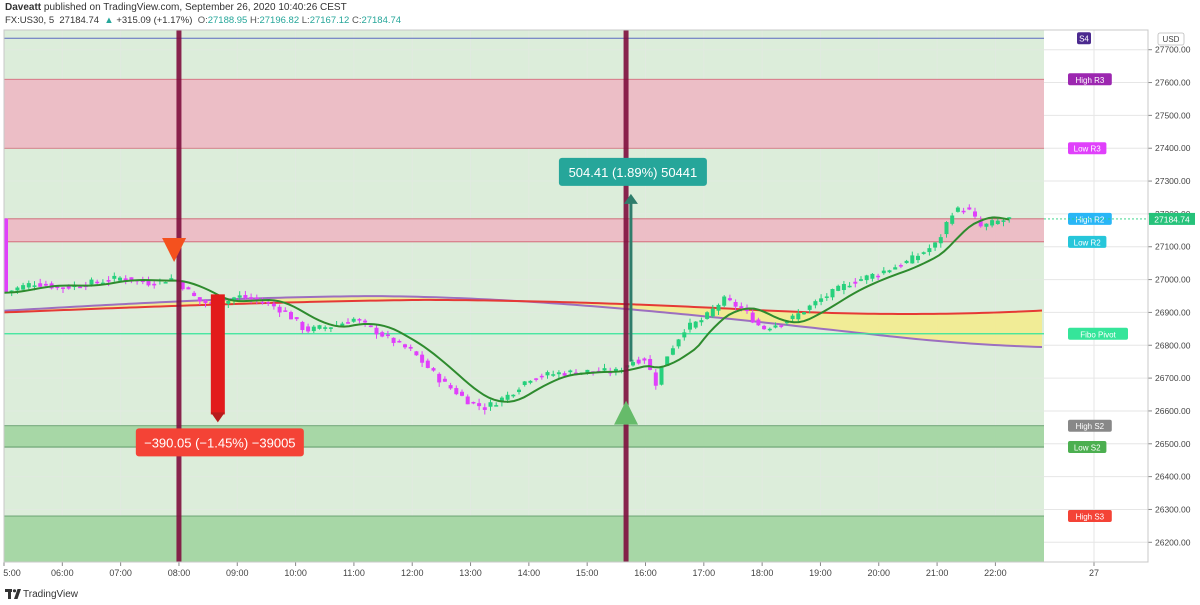 The height and width of the screenshot is (605, 1200). I want to click on open-label: O:, so click(202, 20).